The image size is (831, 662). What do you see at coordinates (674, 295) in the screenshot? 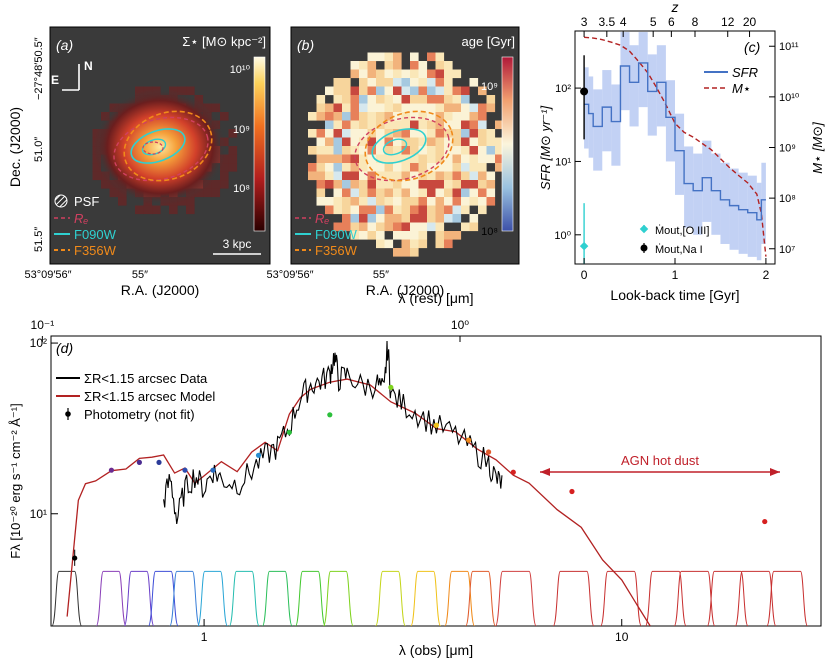
I see `panel-c-xlabel: Look-back time [Gyr]` at bounding box center [674, 295].